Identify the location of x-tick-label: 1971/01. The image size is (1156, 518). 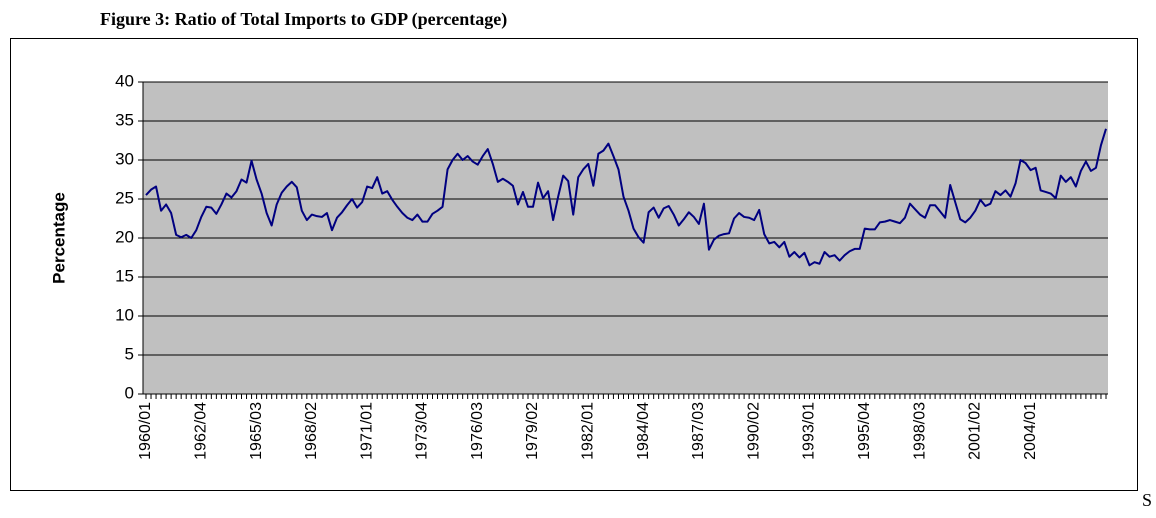
(366, 431).